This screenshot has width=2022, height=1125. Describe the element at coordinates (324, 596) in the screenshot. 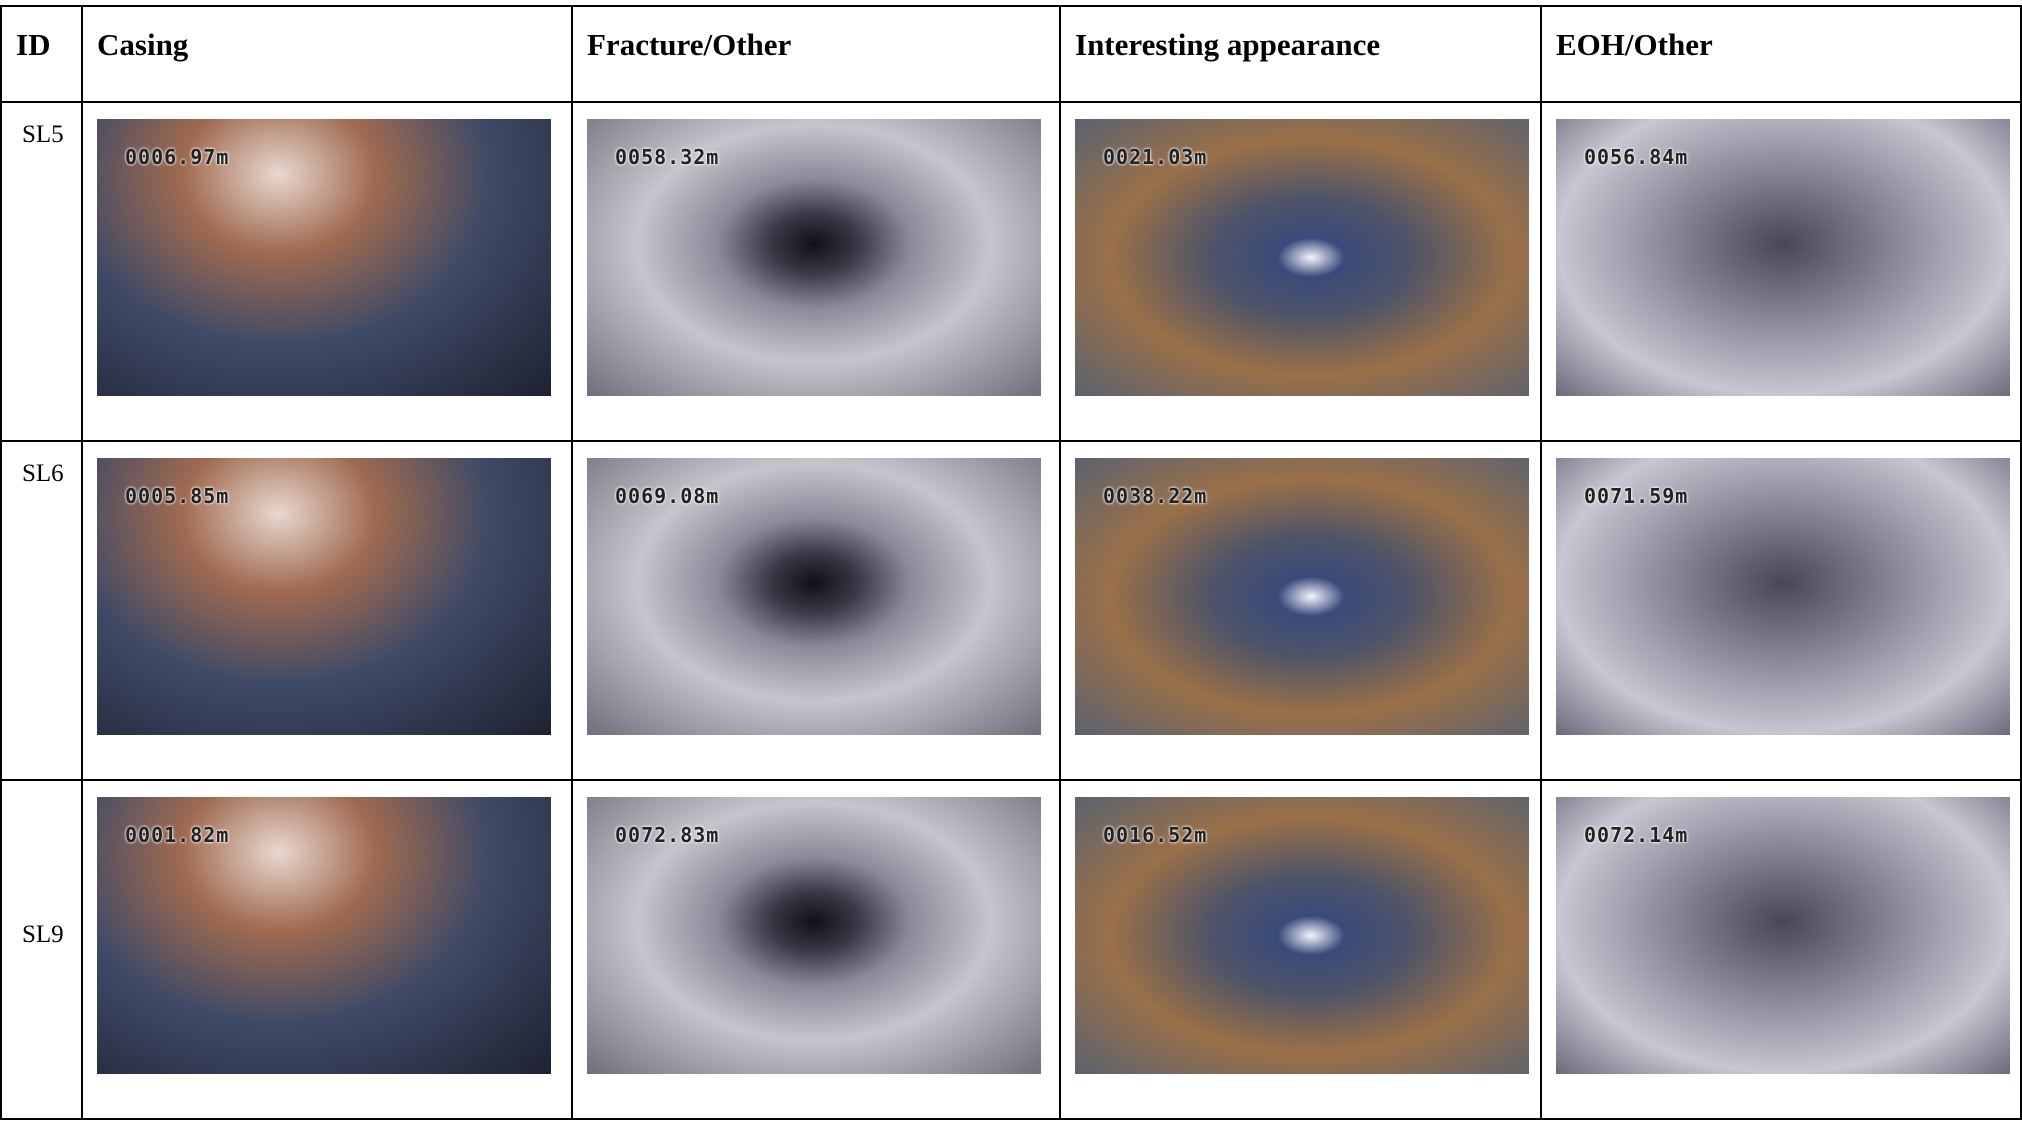

I see `borehole-photo: 0005.85m` at that location.